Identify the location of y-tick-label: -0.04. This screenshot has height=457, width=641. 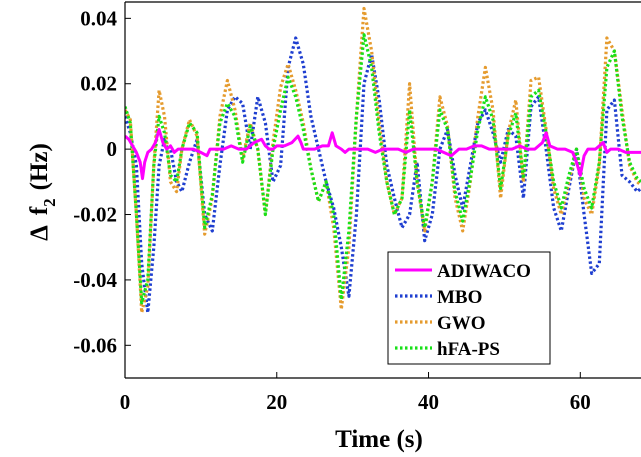
(95, 280).